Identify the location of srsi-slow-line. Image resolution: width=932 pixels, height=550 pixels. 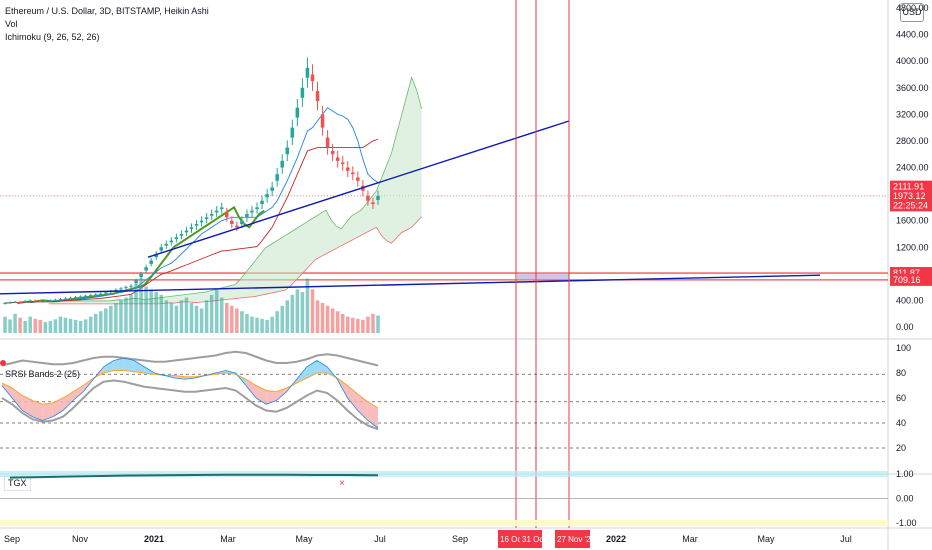
(190, 389).